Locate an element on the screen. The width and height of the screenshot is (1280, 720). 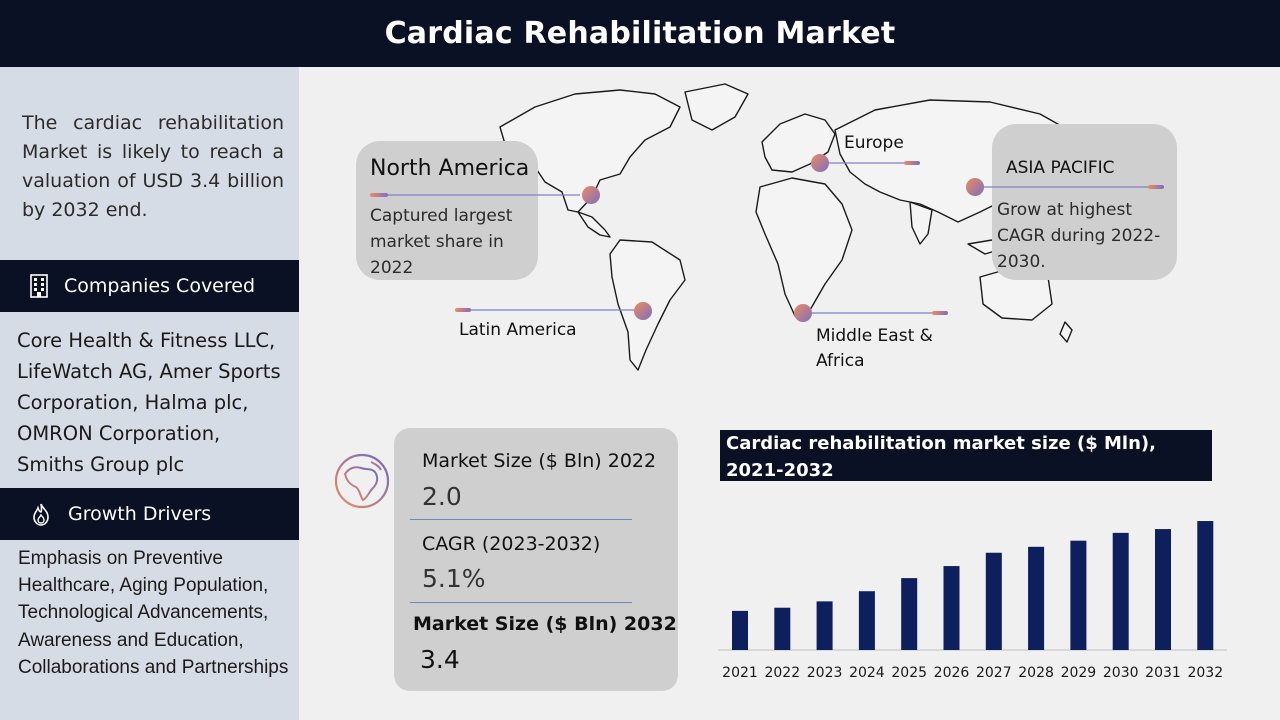
bar-2028 is located at coordinates (1036, 598).